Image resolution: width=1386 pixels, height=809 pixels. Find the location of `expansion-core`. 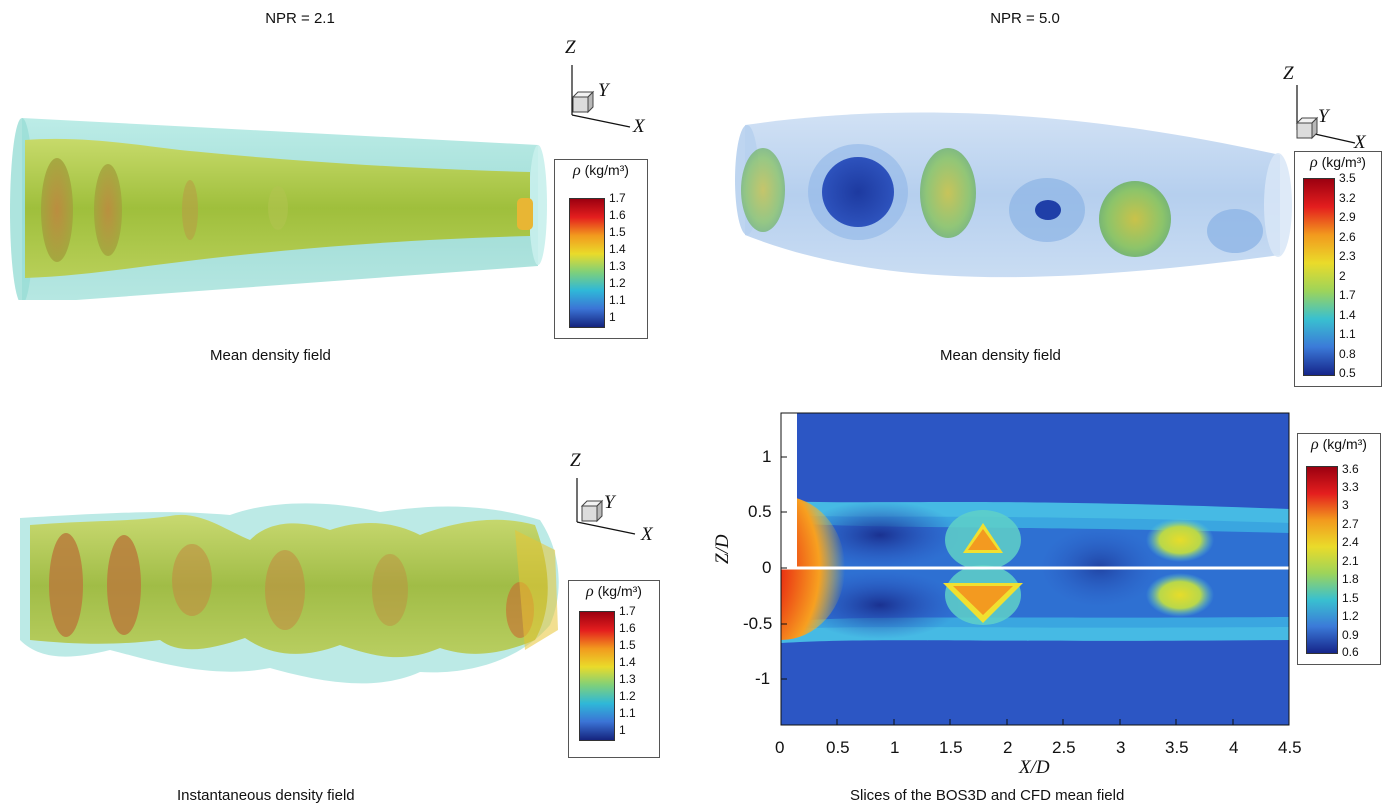

expansion-core is located at coordinates (858, 192).